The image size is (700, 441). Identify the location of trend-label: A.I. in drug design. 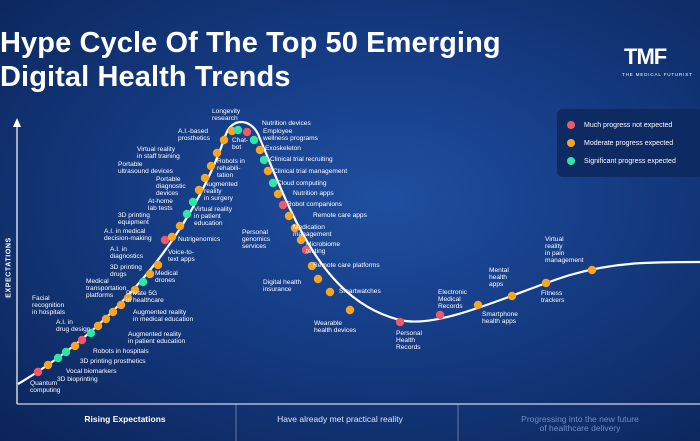
(73, 326).